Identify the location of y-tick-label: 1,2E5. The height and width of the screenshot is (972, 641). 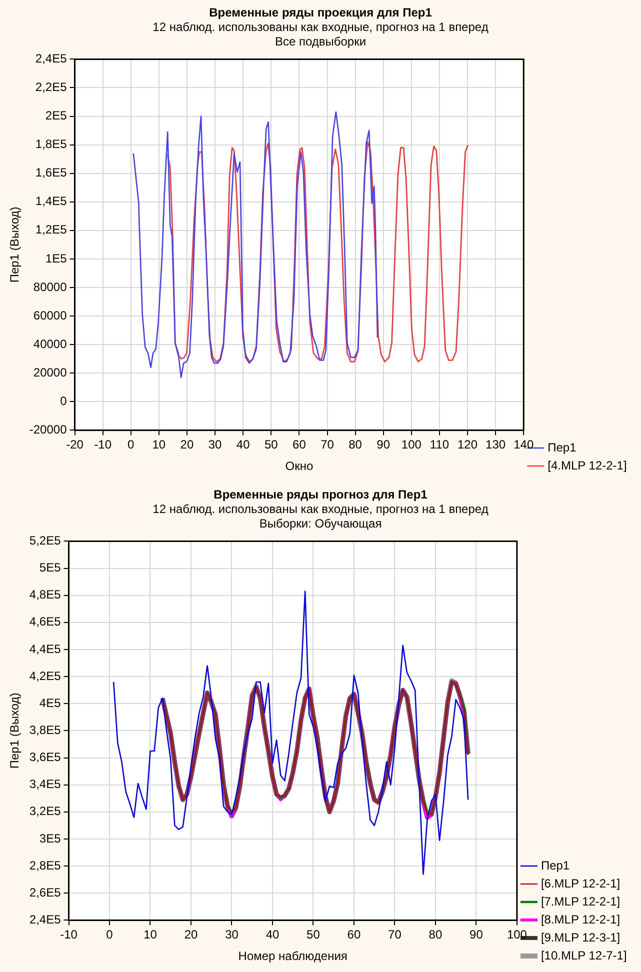
(51, 229).